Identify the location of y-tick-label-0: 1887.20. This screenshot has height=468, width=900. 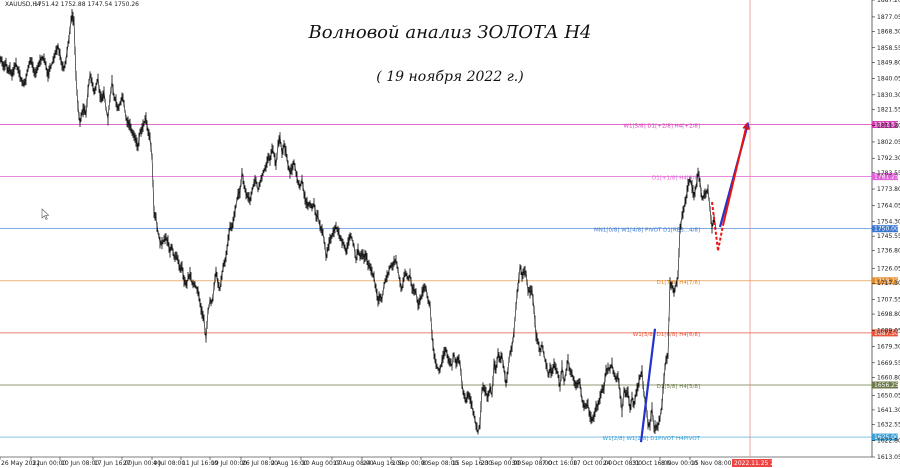
(888, 2).